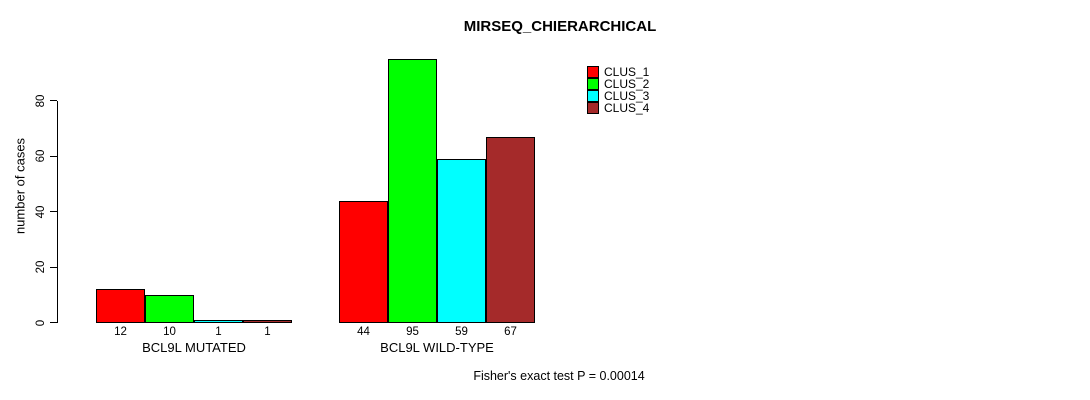  I want to click on bar-value-label: 95, so click(412, 332).